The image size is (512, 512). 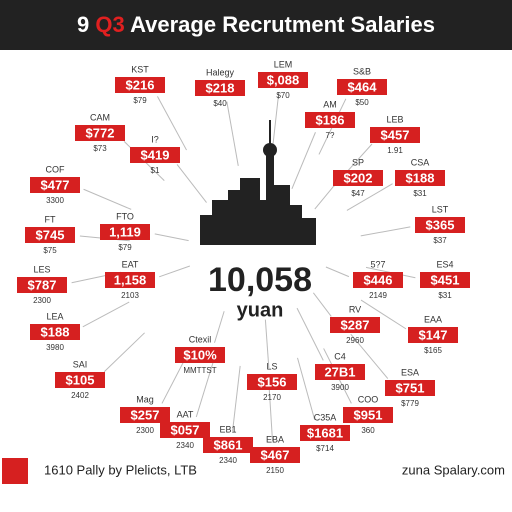 What do you see at coordinates (440, 240) in the screenshot?
I see `item-sub: $37` at bounding box center [440, 240].